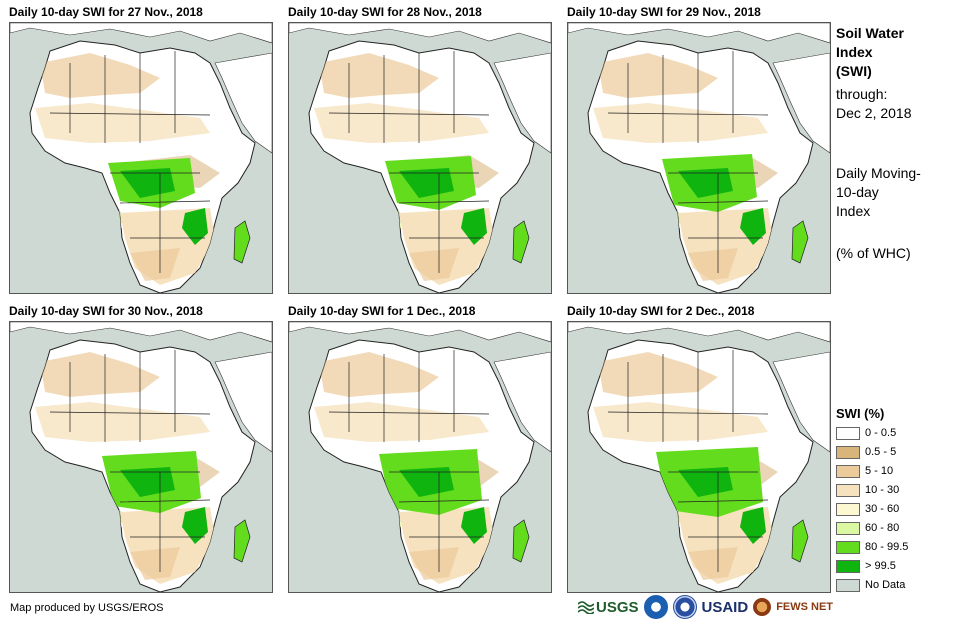  Describe the element at coordinates (684, 607) in the screenshot. I see `nasa-logo-icon` at that location.